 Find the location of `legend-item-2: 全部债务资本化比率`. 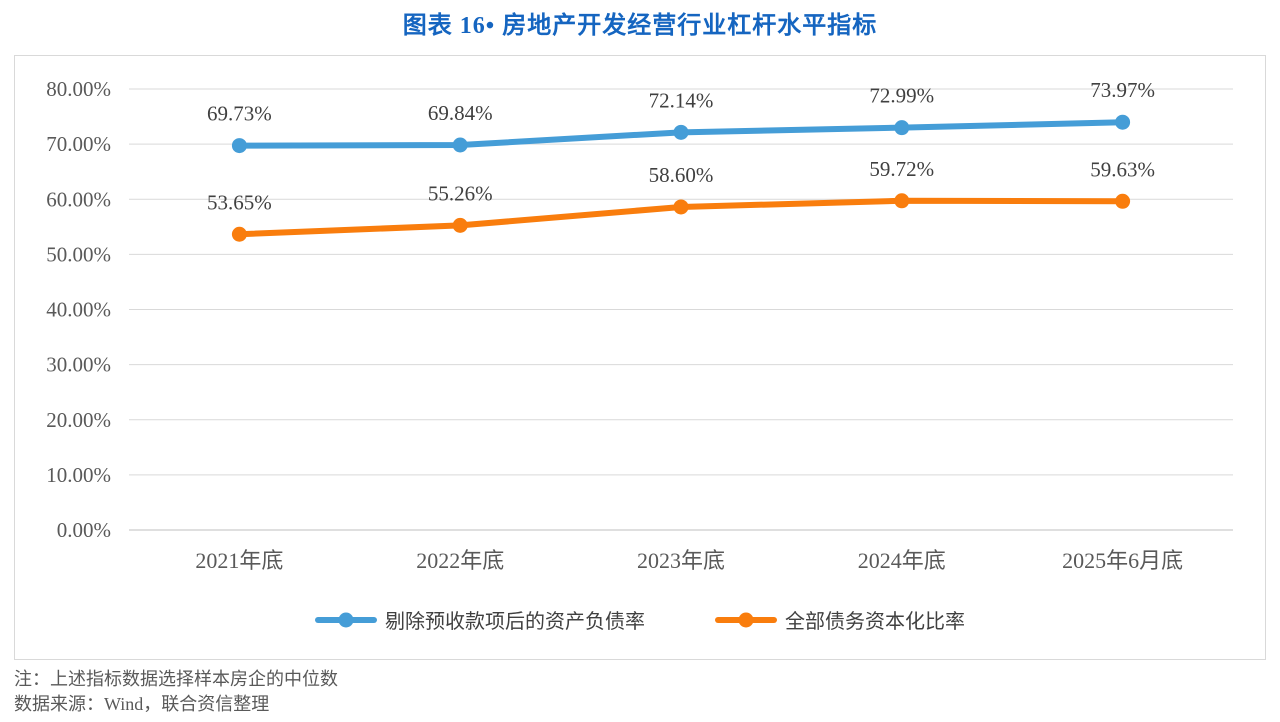

legend-item-2: 全部债务资本化比率 is located at coordinates (840, 619).